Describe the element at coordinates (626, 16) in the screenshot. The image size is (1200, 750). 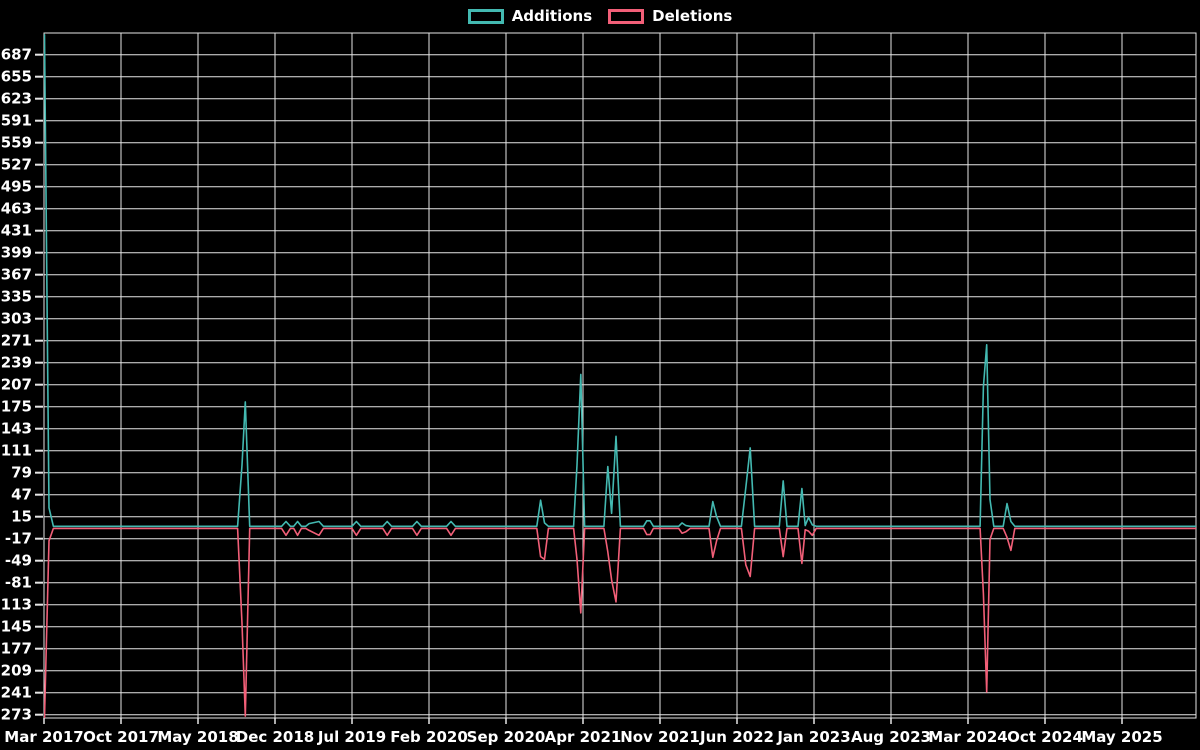
I see `deletions-swatch-icon` at that location.